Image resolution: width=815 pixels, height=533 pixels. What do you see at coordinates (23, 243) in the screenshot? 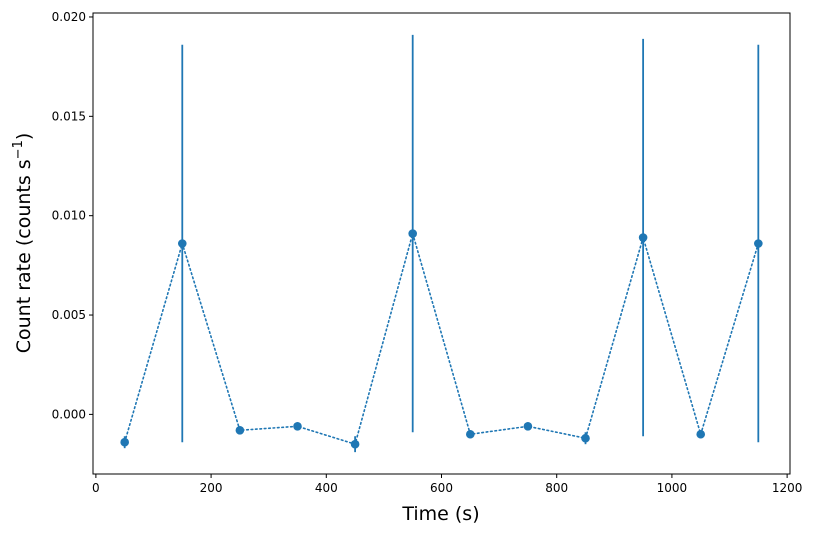
I see `y-axis-label: Count rate (counts s−1)` at bounding box center [23, 243].